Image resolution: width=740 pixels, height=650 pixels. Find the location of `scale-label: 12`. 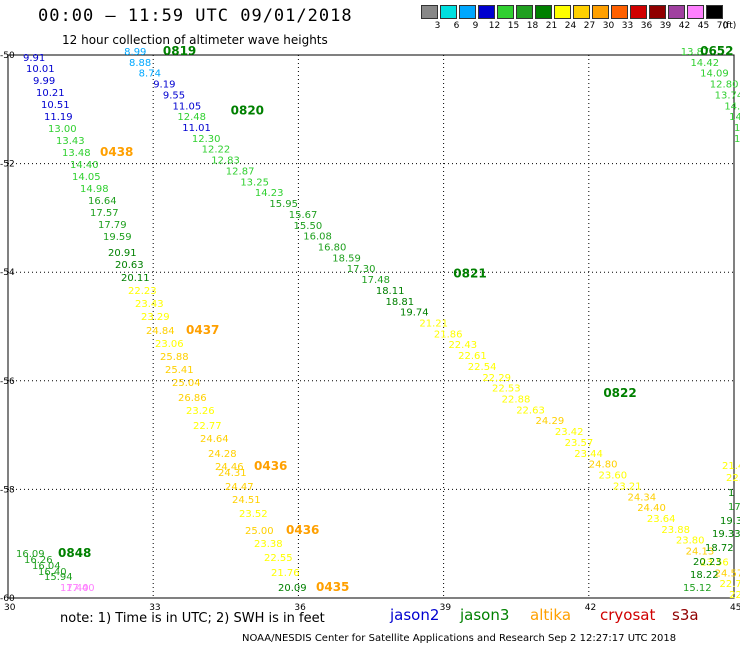

scale-label: 12 is located at coordinates (494, 26).